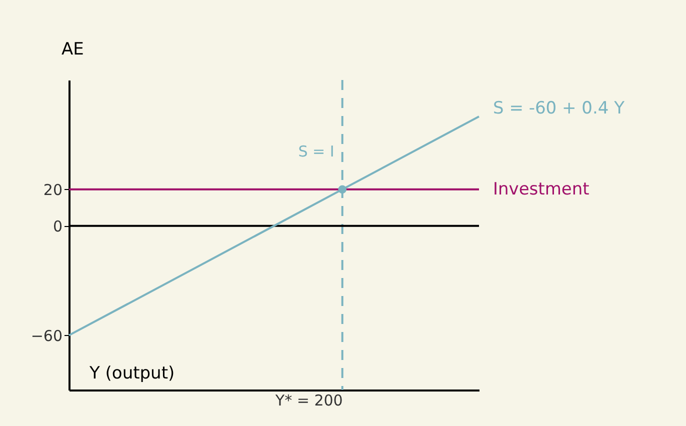 This screenshot has height=426, width=686. Describe the element at coordinates (541, 189) in the screenshot. I see `series-label: Investment` at that location.